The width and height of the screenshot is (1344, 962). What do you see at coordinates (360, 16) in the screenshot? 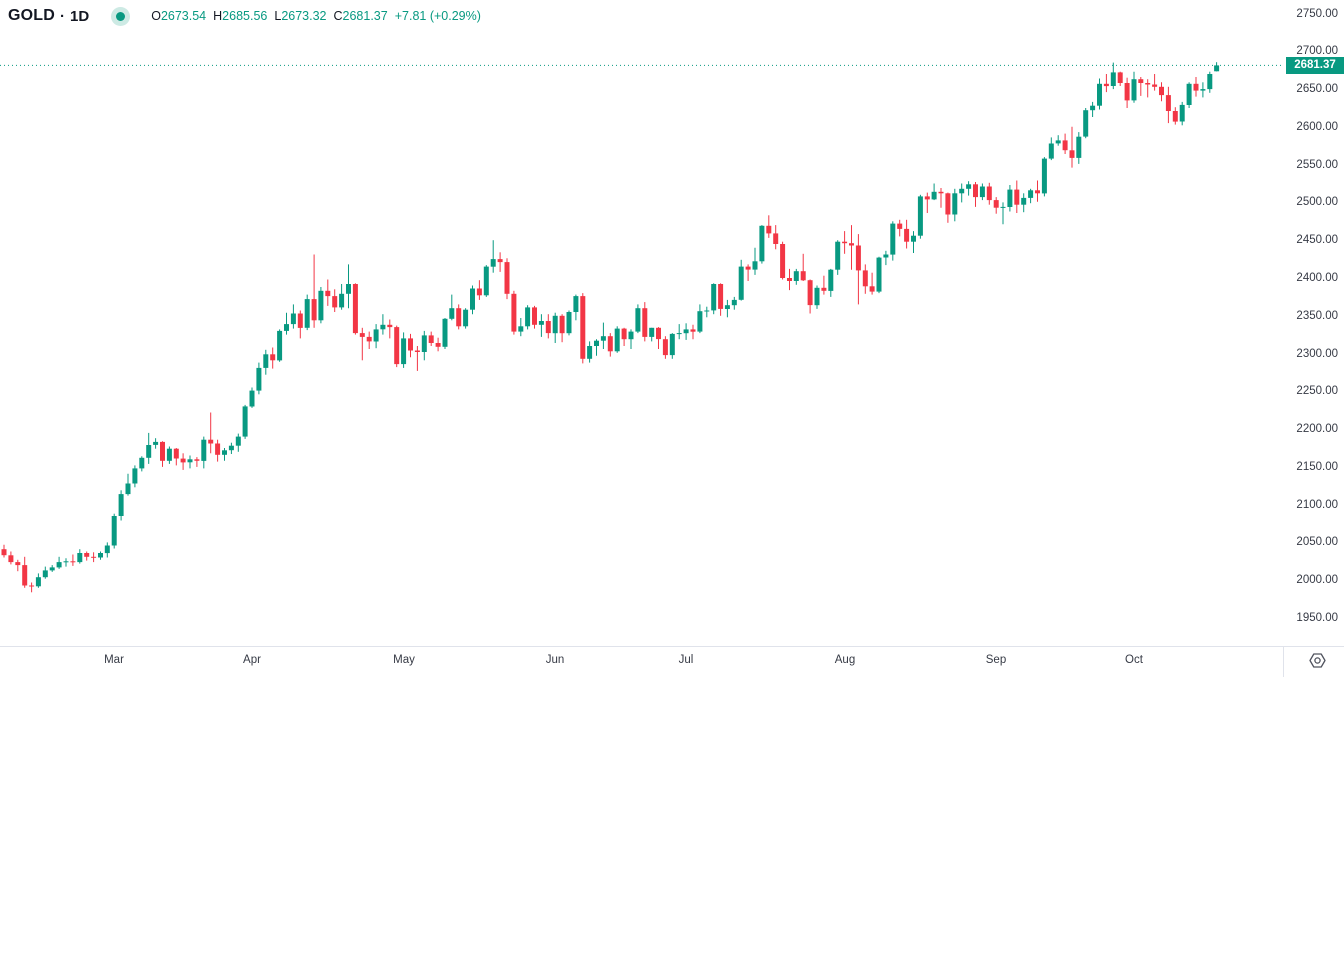
I see `ohlc-close: C2681.37` at bounding box center [360, 16].